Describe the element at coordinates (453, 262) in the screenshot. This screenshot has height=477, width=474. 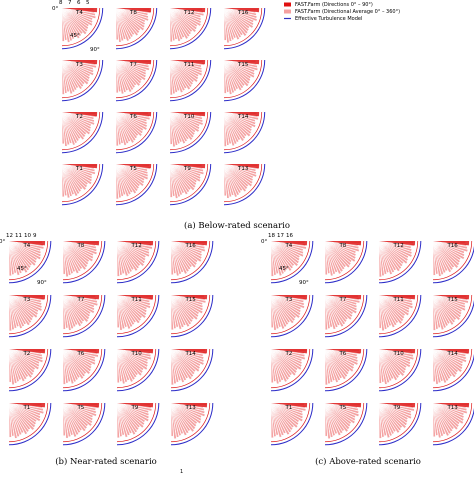
I see `polar-subplot: T16` at that location.